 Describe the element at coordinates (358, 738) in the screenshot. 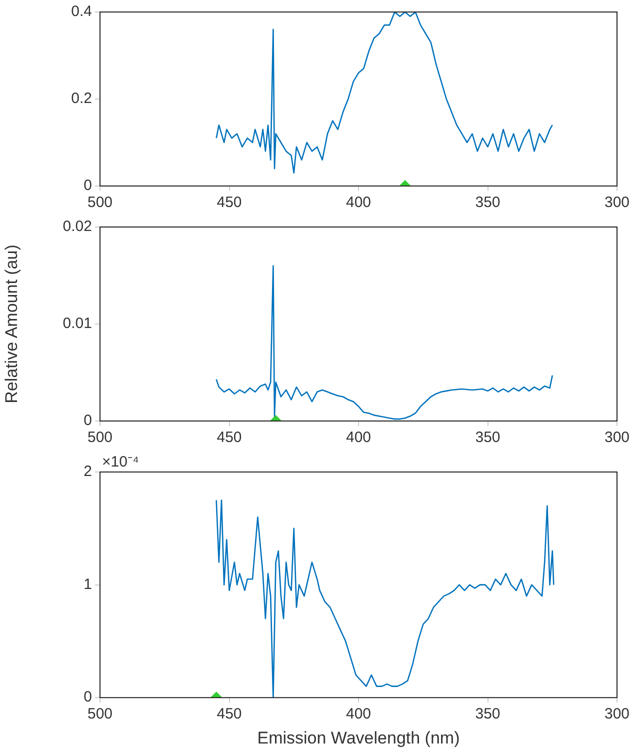

I see `x-axis-title: Emission Wavelength (nm)` at that location.